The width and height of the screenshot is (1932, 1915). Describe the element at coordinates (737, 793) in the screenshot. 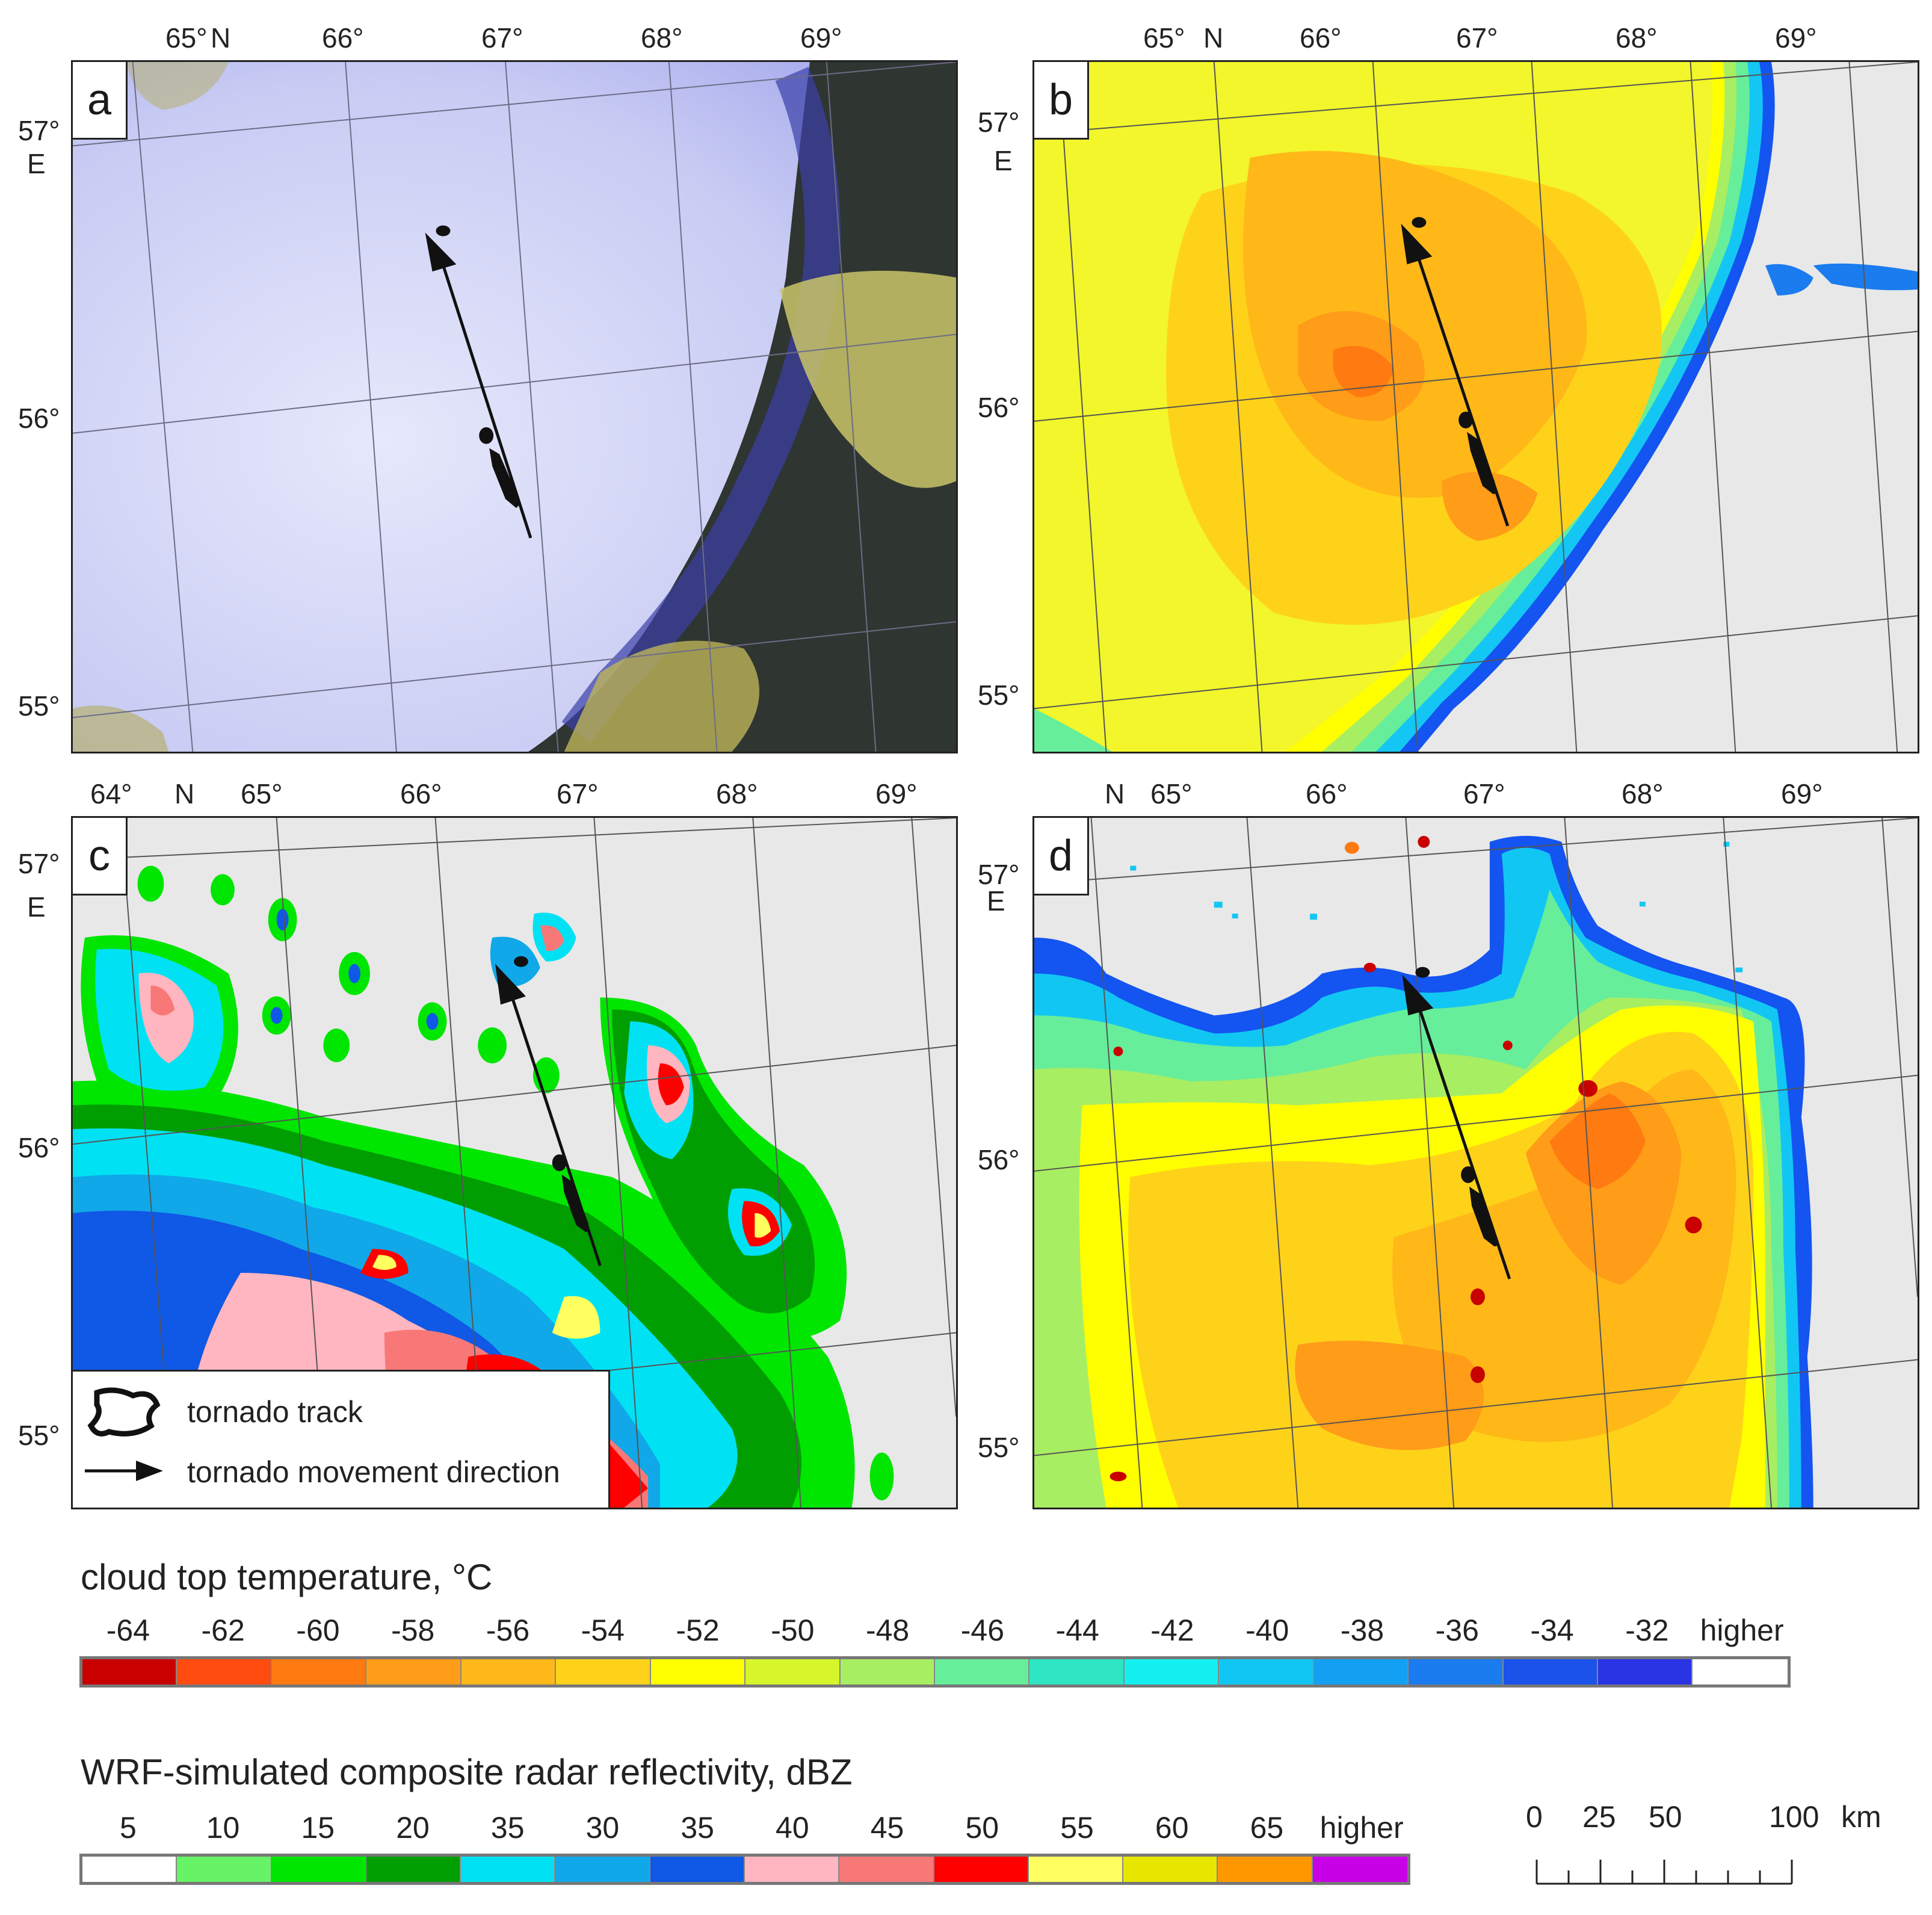

I see `panel-c-lon-68: 68°` at that location.